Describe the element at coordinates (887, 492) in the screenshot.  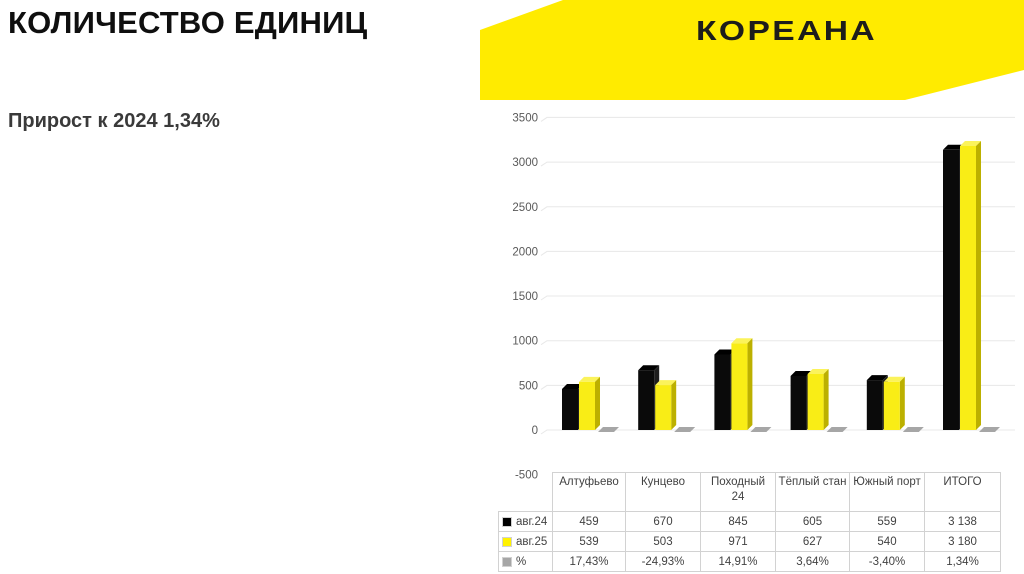
I see `table-header-cell: Южный порт` at that location.